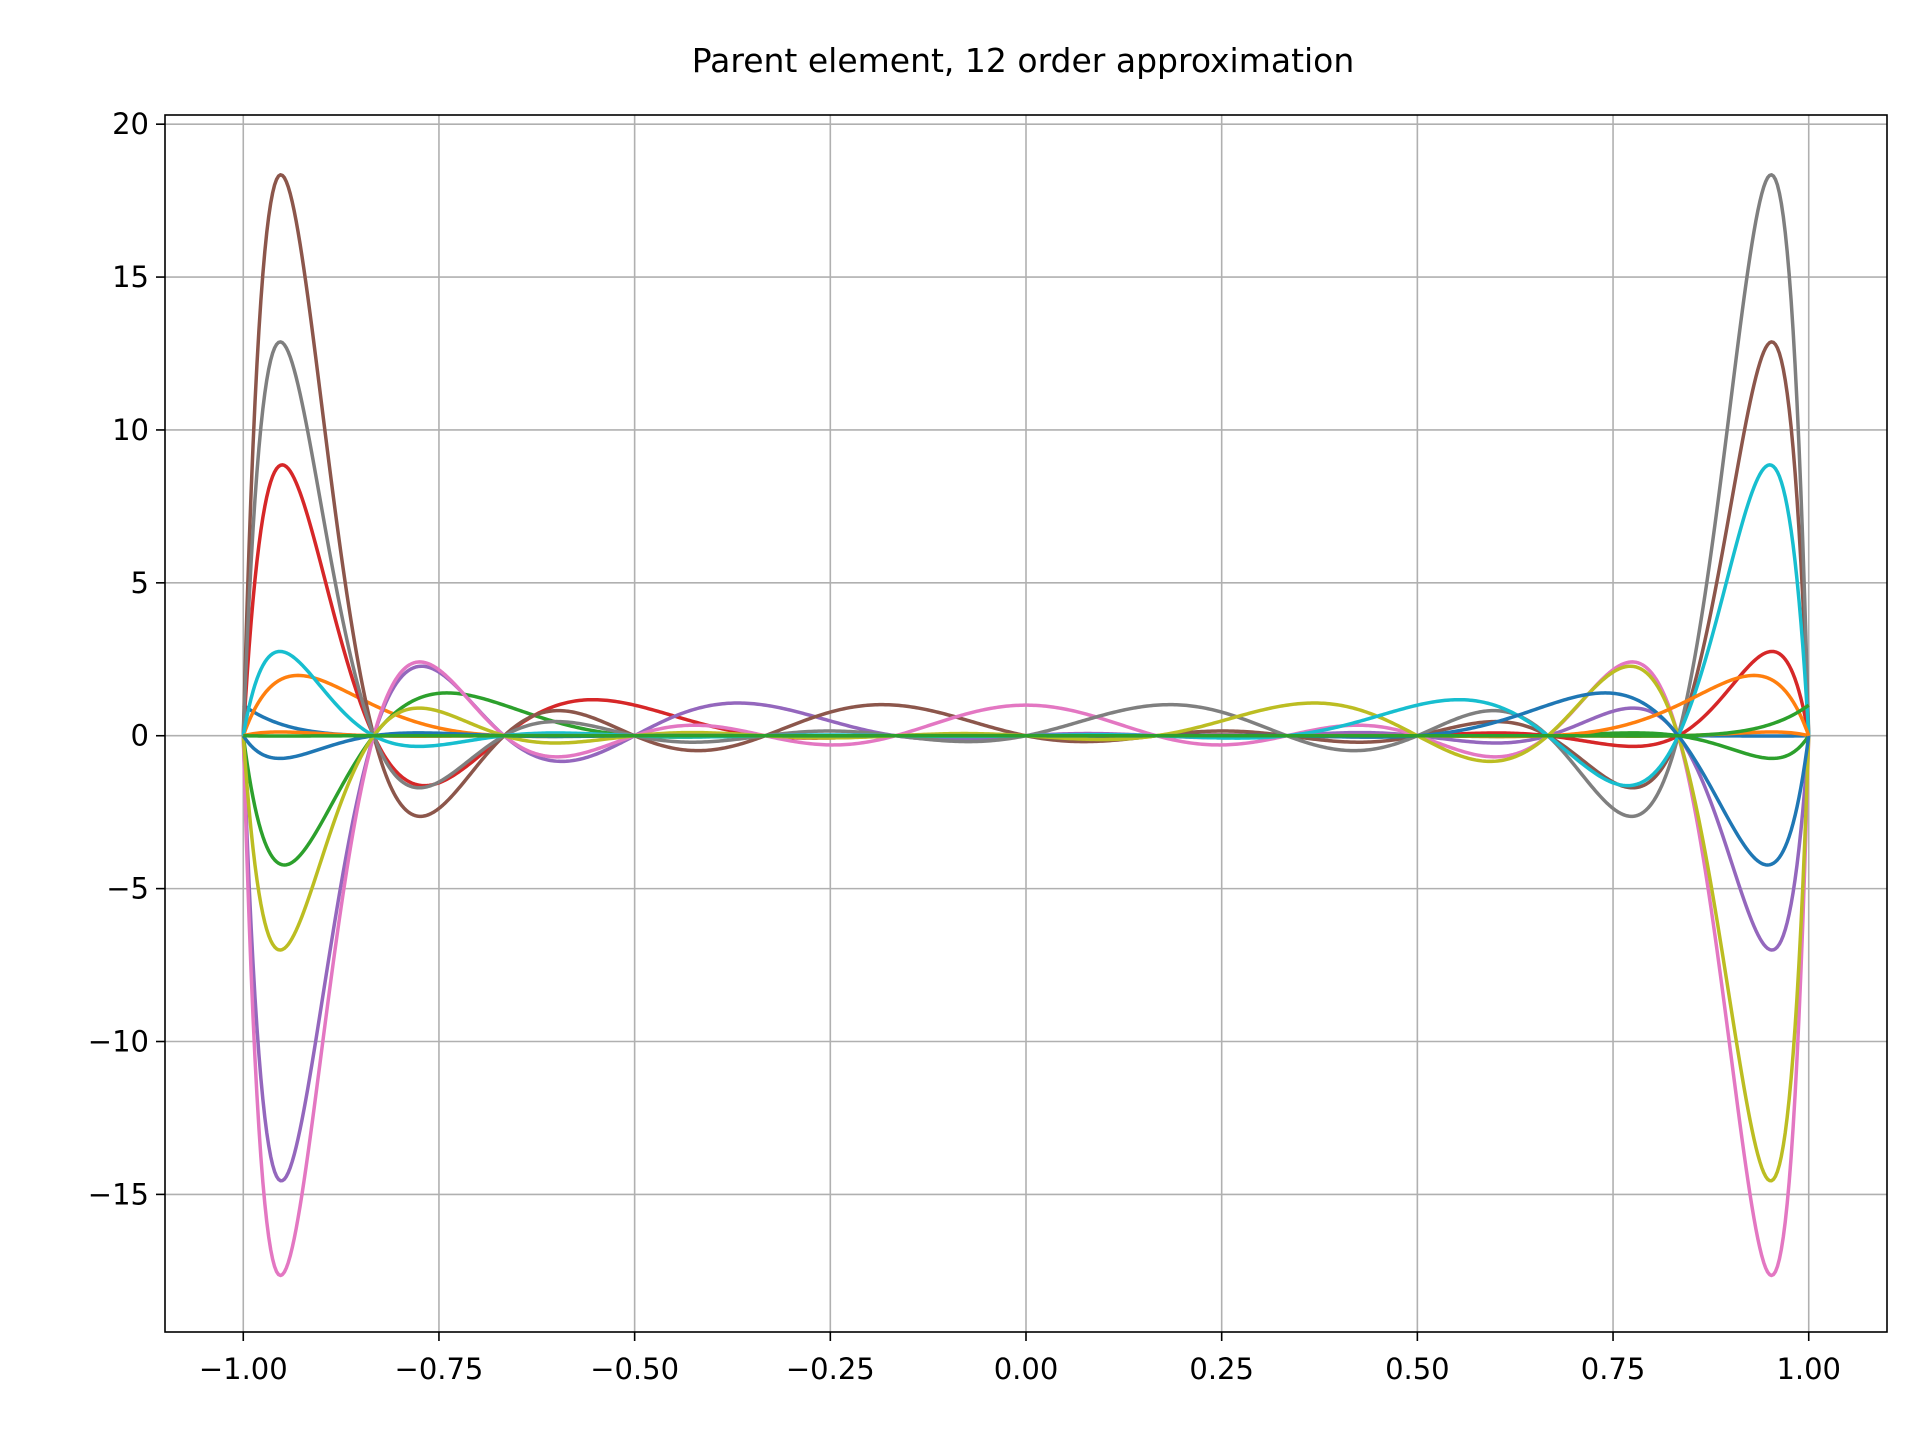  Describe the element at coordinates (130, 124) in the screenshot. I see `y-tick-label: 20` at that location.